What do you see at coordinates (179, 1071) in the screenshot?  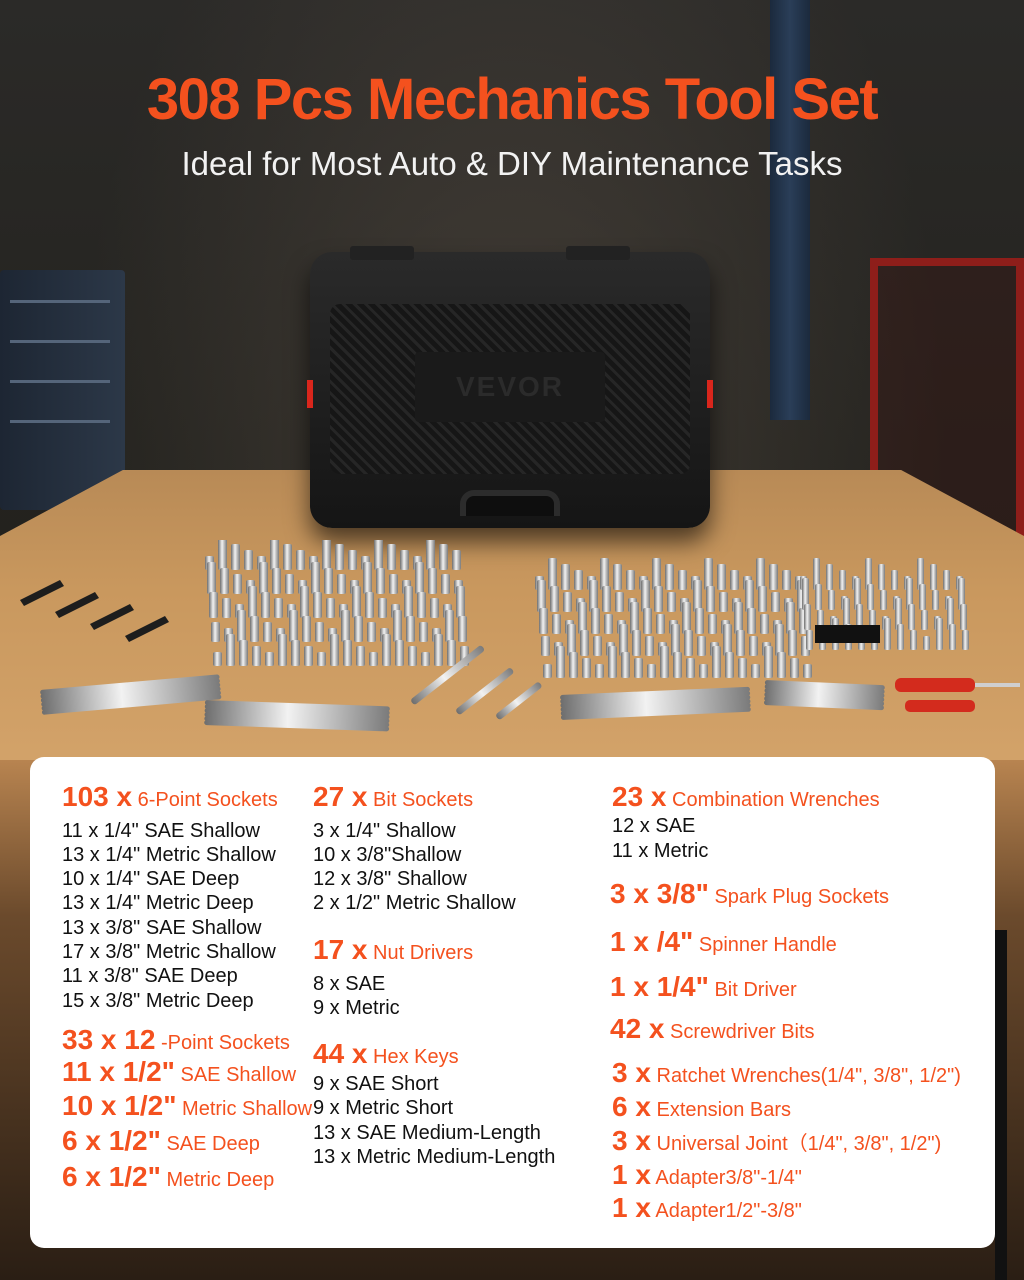 I see `list-item: 11 x 1/2" SAE Shallow` at bounding box center [179, 1071].